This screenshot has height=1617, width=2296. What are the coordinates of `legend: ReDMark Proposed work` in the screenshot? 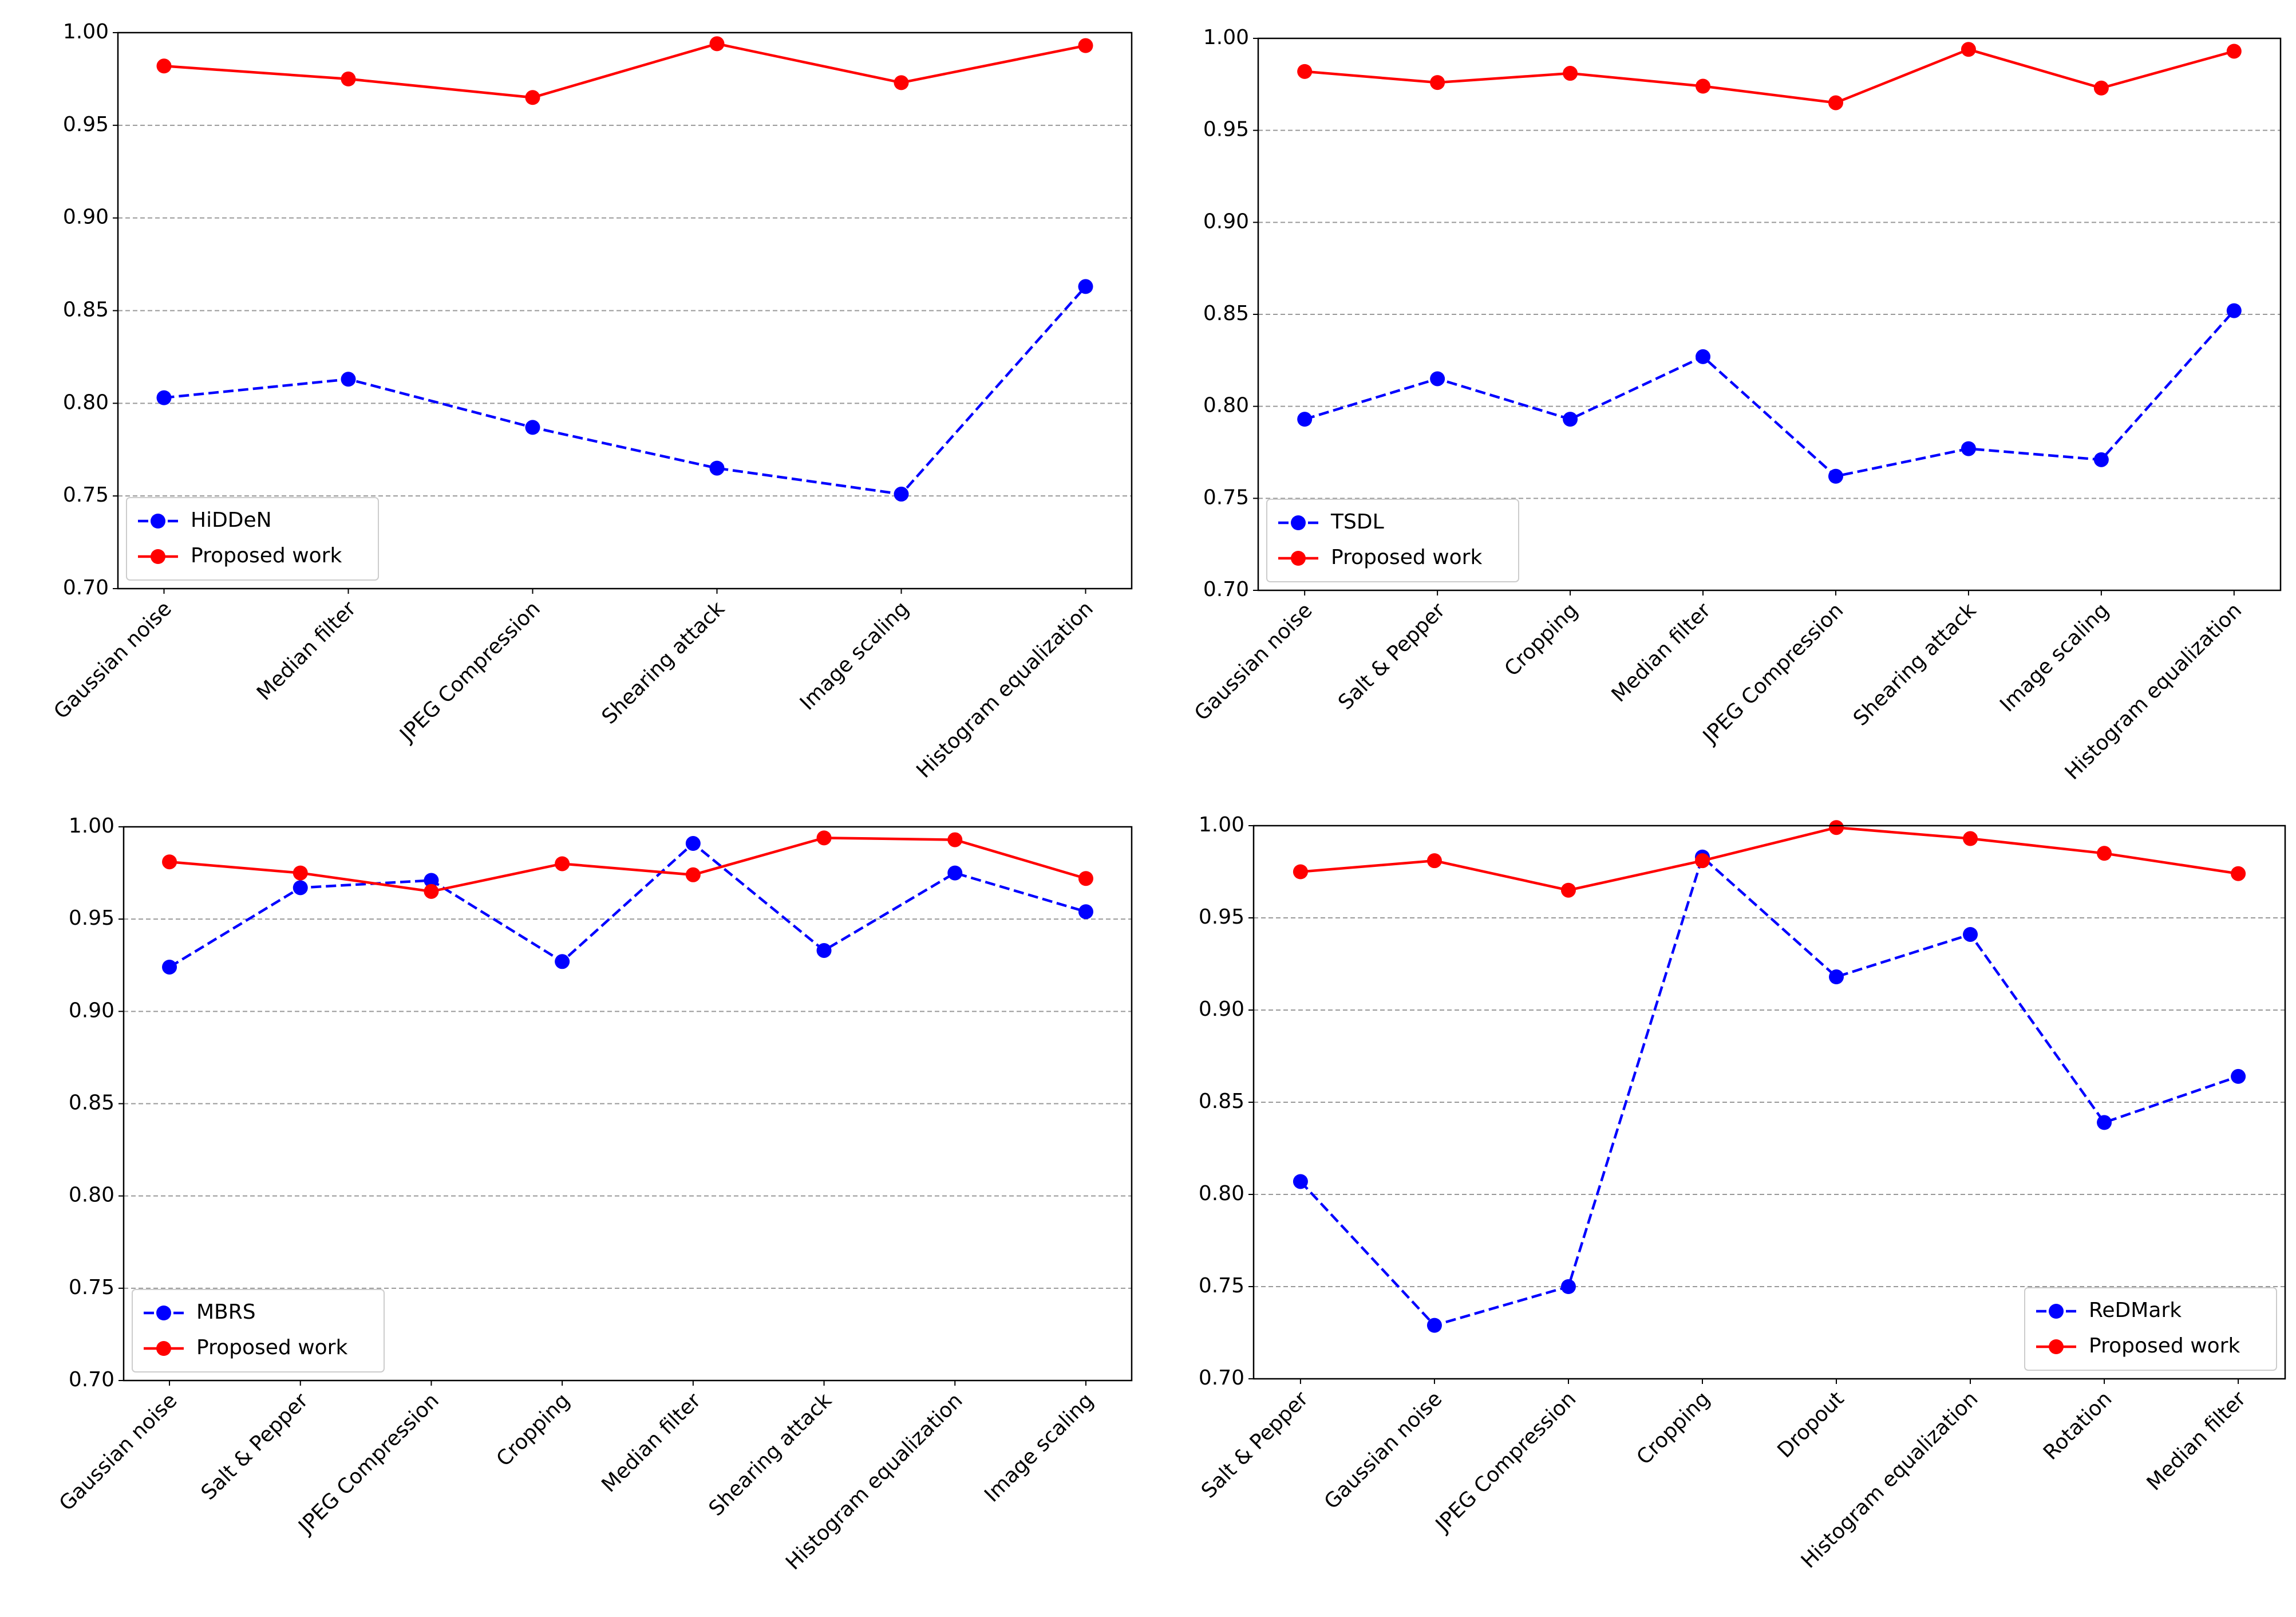 It's located at (2150, 1329).